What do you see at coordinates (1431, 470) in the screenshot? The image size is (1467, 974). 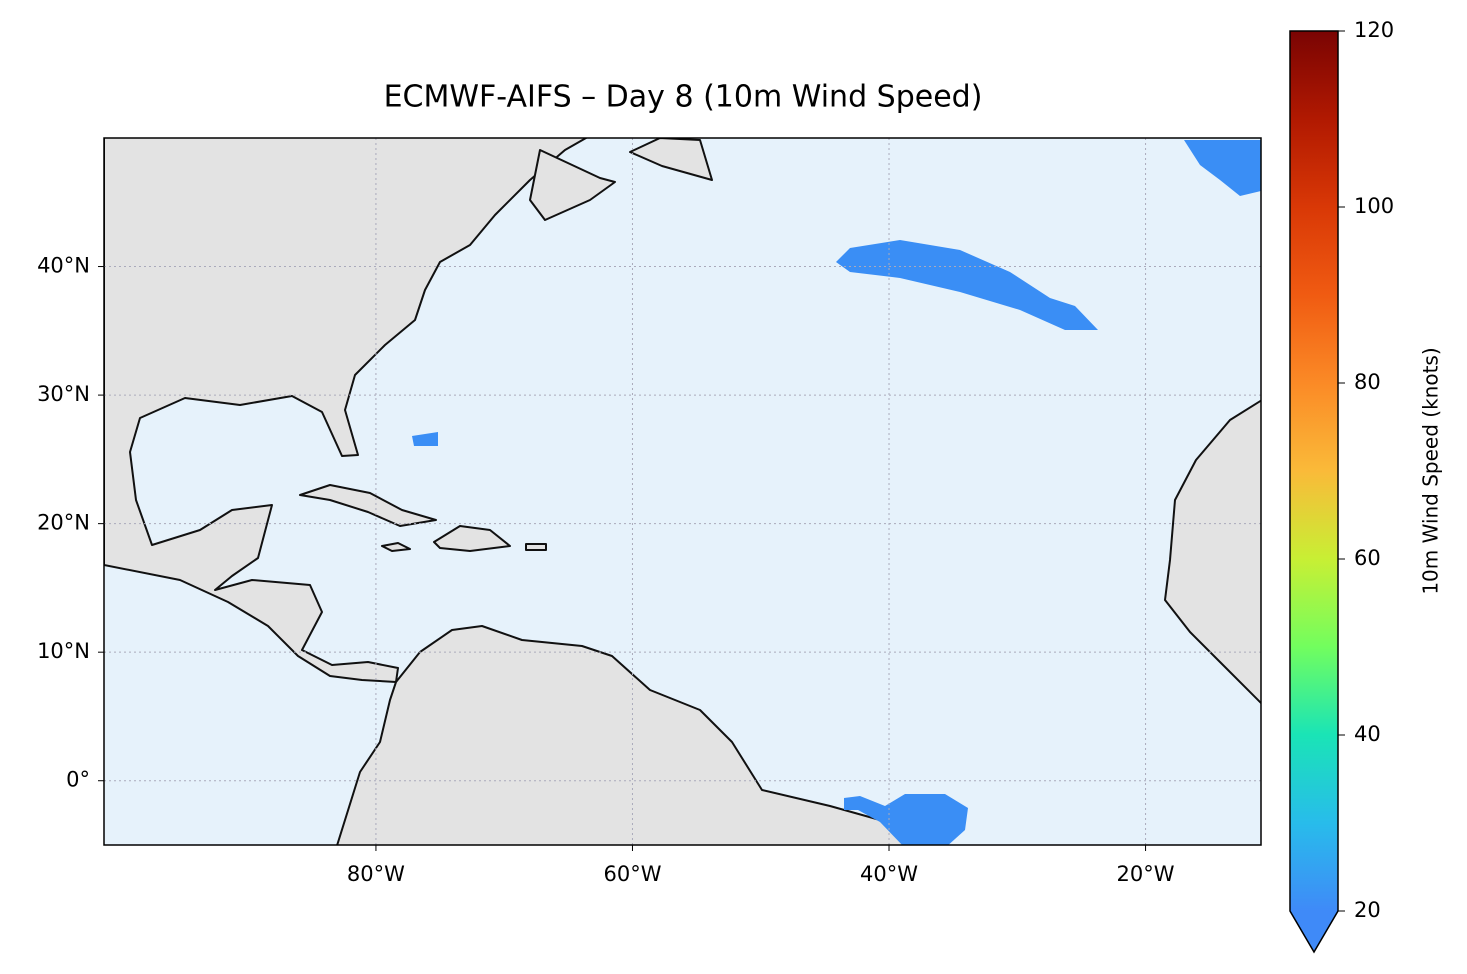 I see `colorbar-label: 10m Wind Speed (knots)` at bounding box center [1431, 470].